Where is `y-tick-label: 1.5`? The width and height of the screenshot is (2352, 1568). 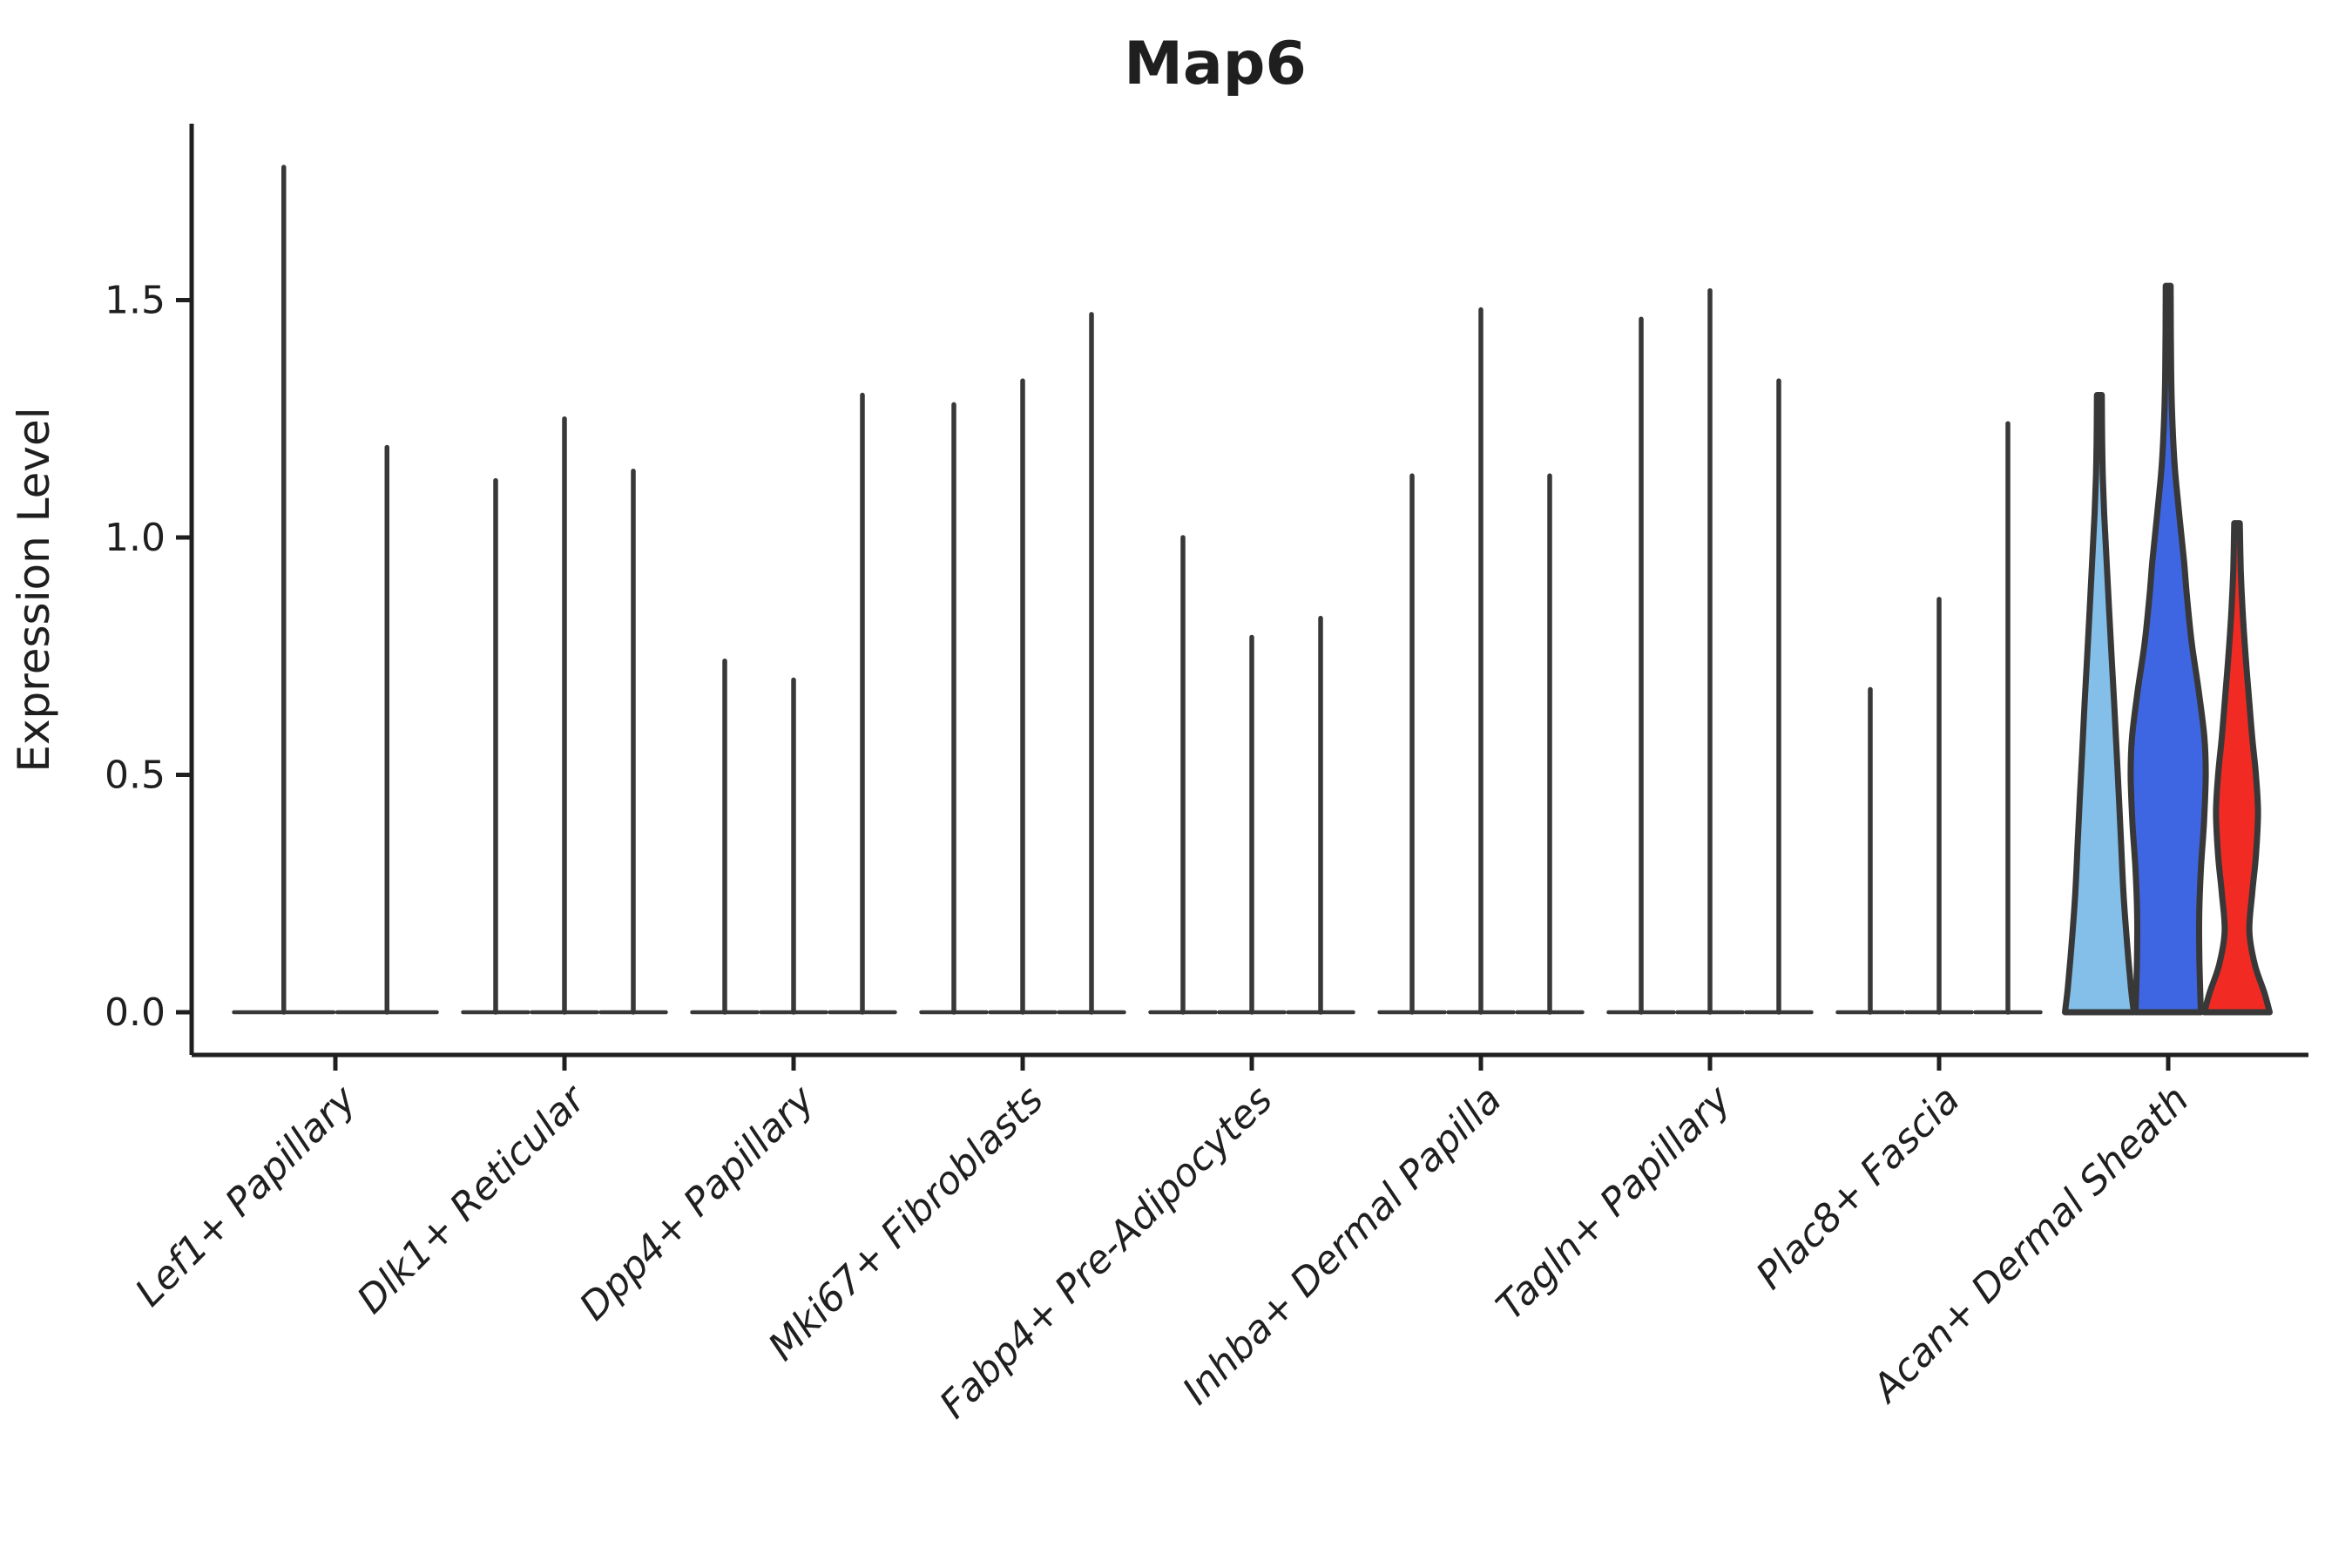 y-tick-label: 1.5 is located at coordinates (135, 301).